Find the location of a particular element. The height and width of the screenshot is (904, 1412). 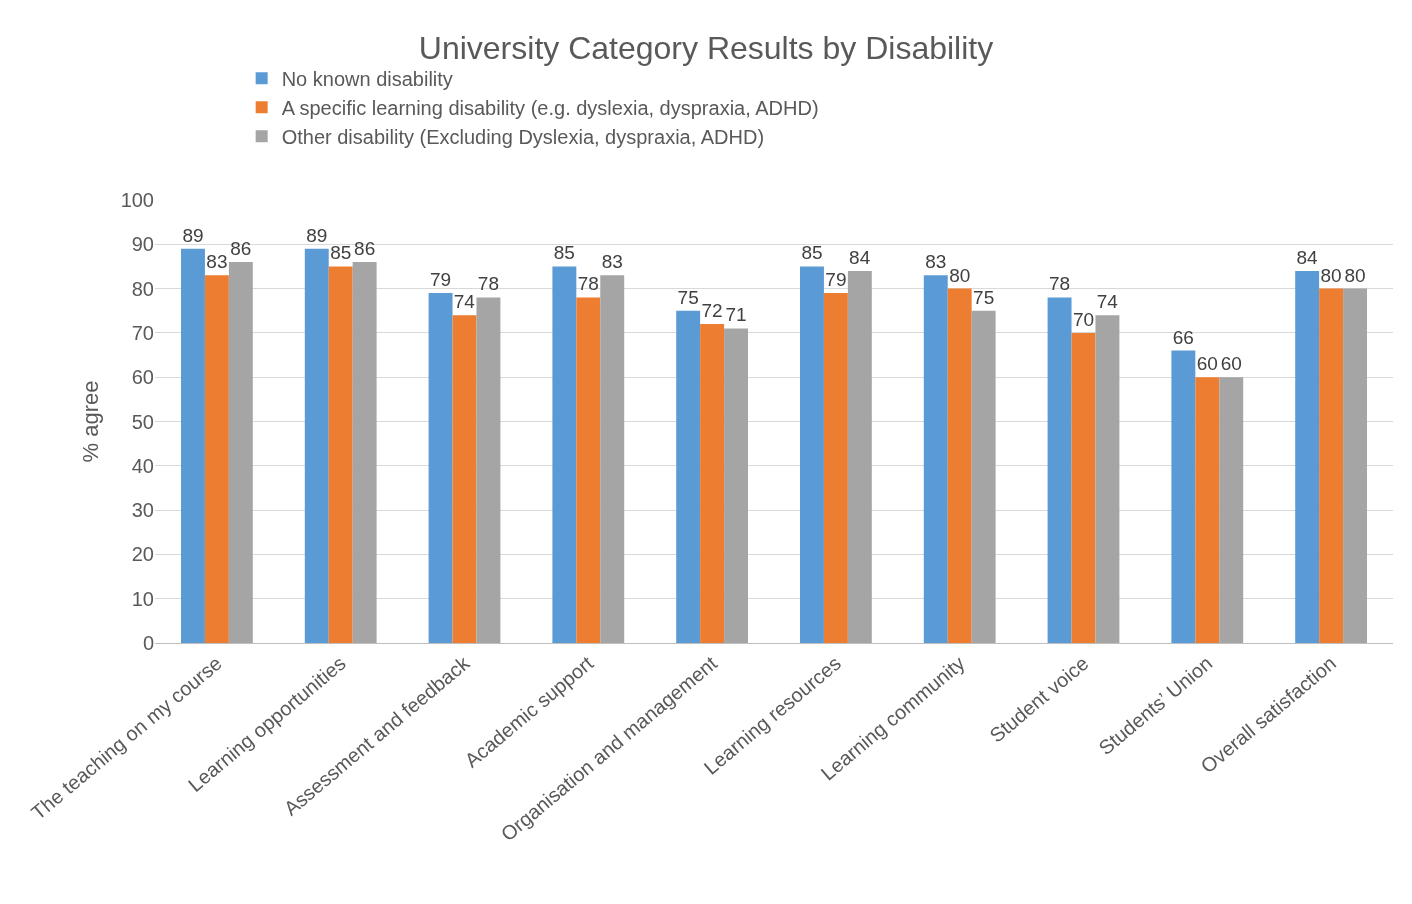

y-tick-label: 20 is located at coordinates (142, 554).